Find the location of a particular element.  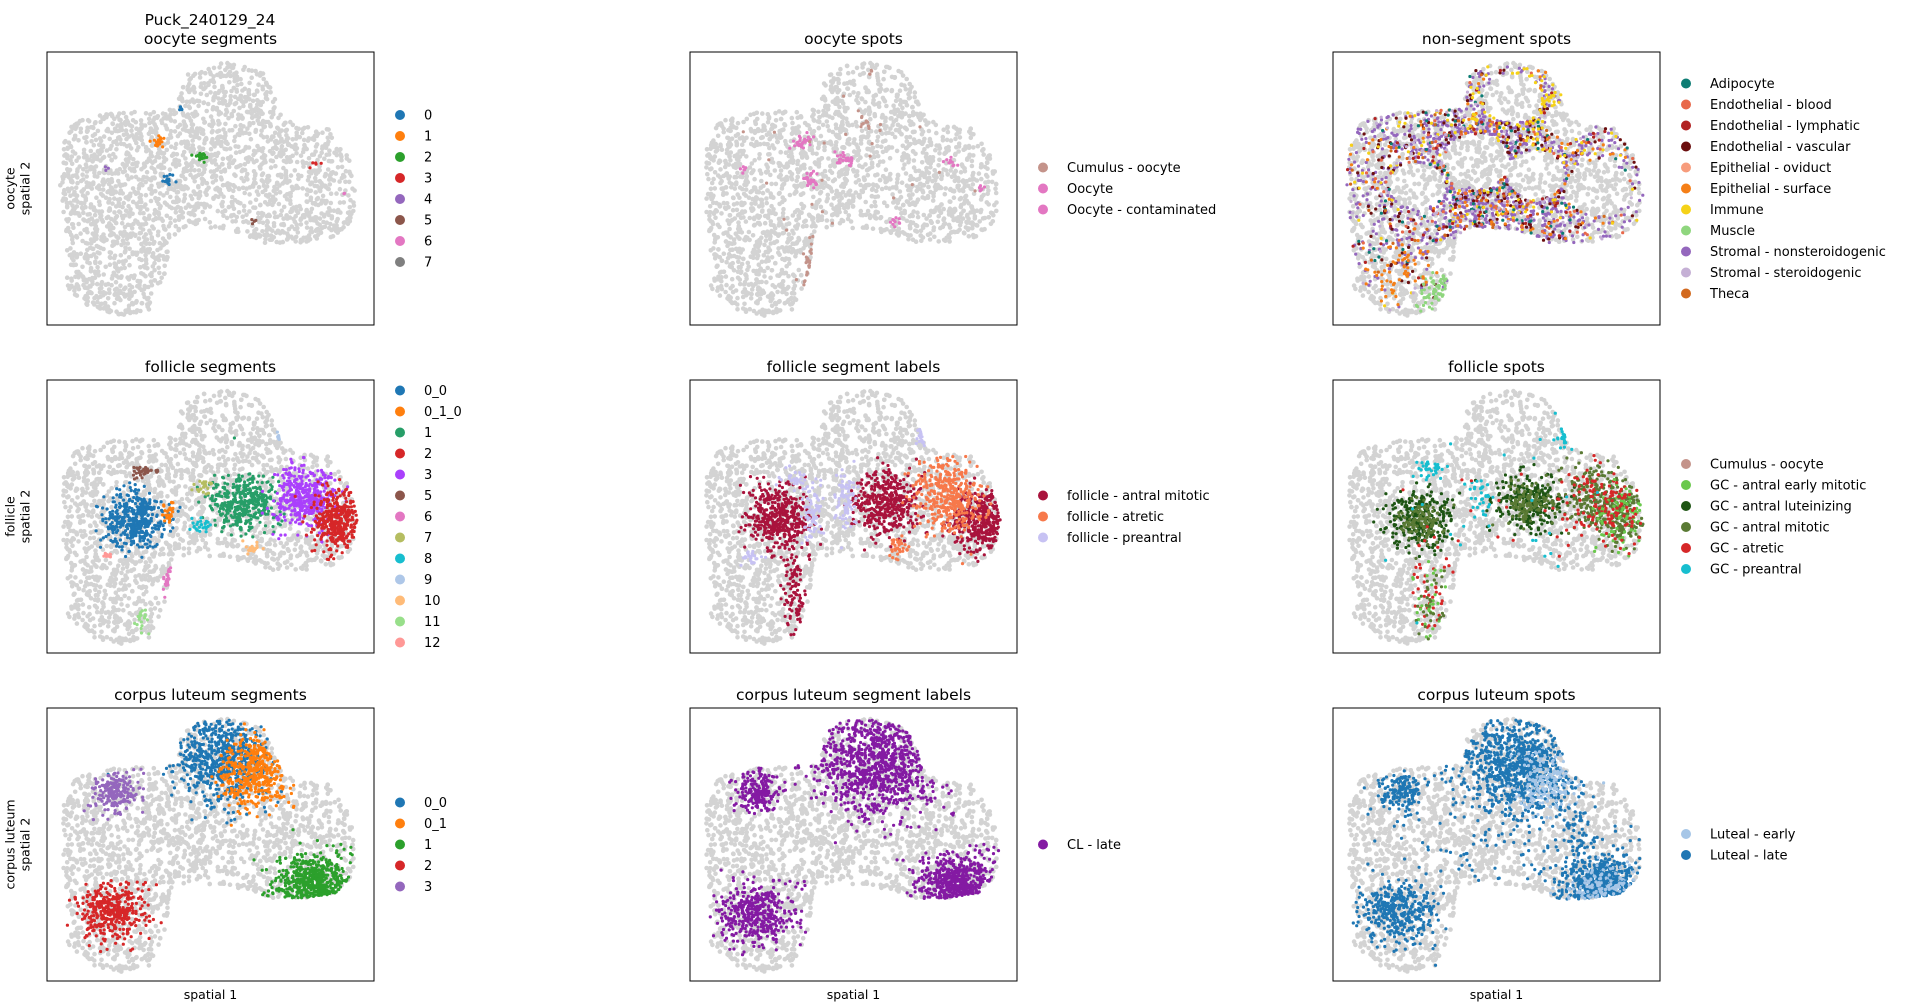

legend-marker is located at coordinates (400, 262).